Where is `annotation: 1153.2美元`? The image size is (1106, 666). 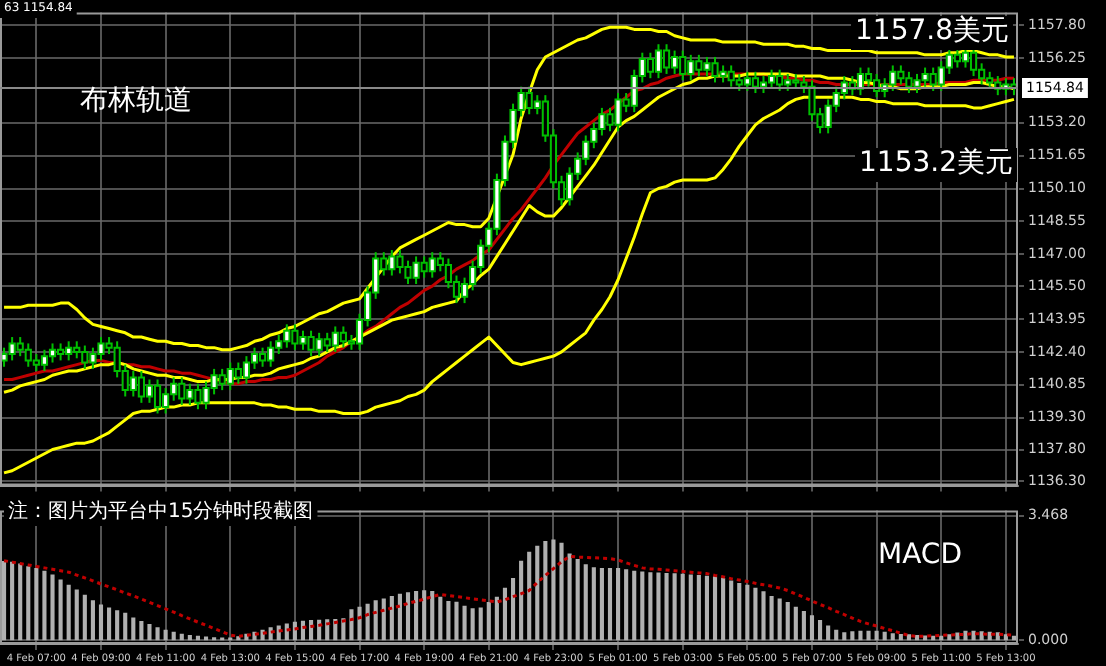 annotation: 1153.2美元 is located at coordinates (936, 163).